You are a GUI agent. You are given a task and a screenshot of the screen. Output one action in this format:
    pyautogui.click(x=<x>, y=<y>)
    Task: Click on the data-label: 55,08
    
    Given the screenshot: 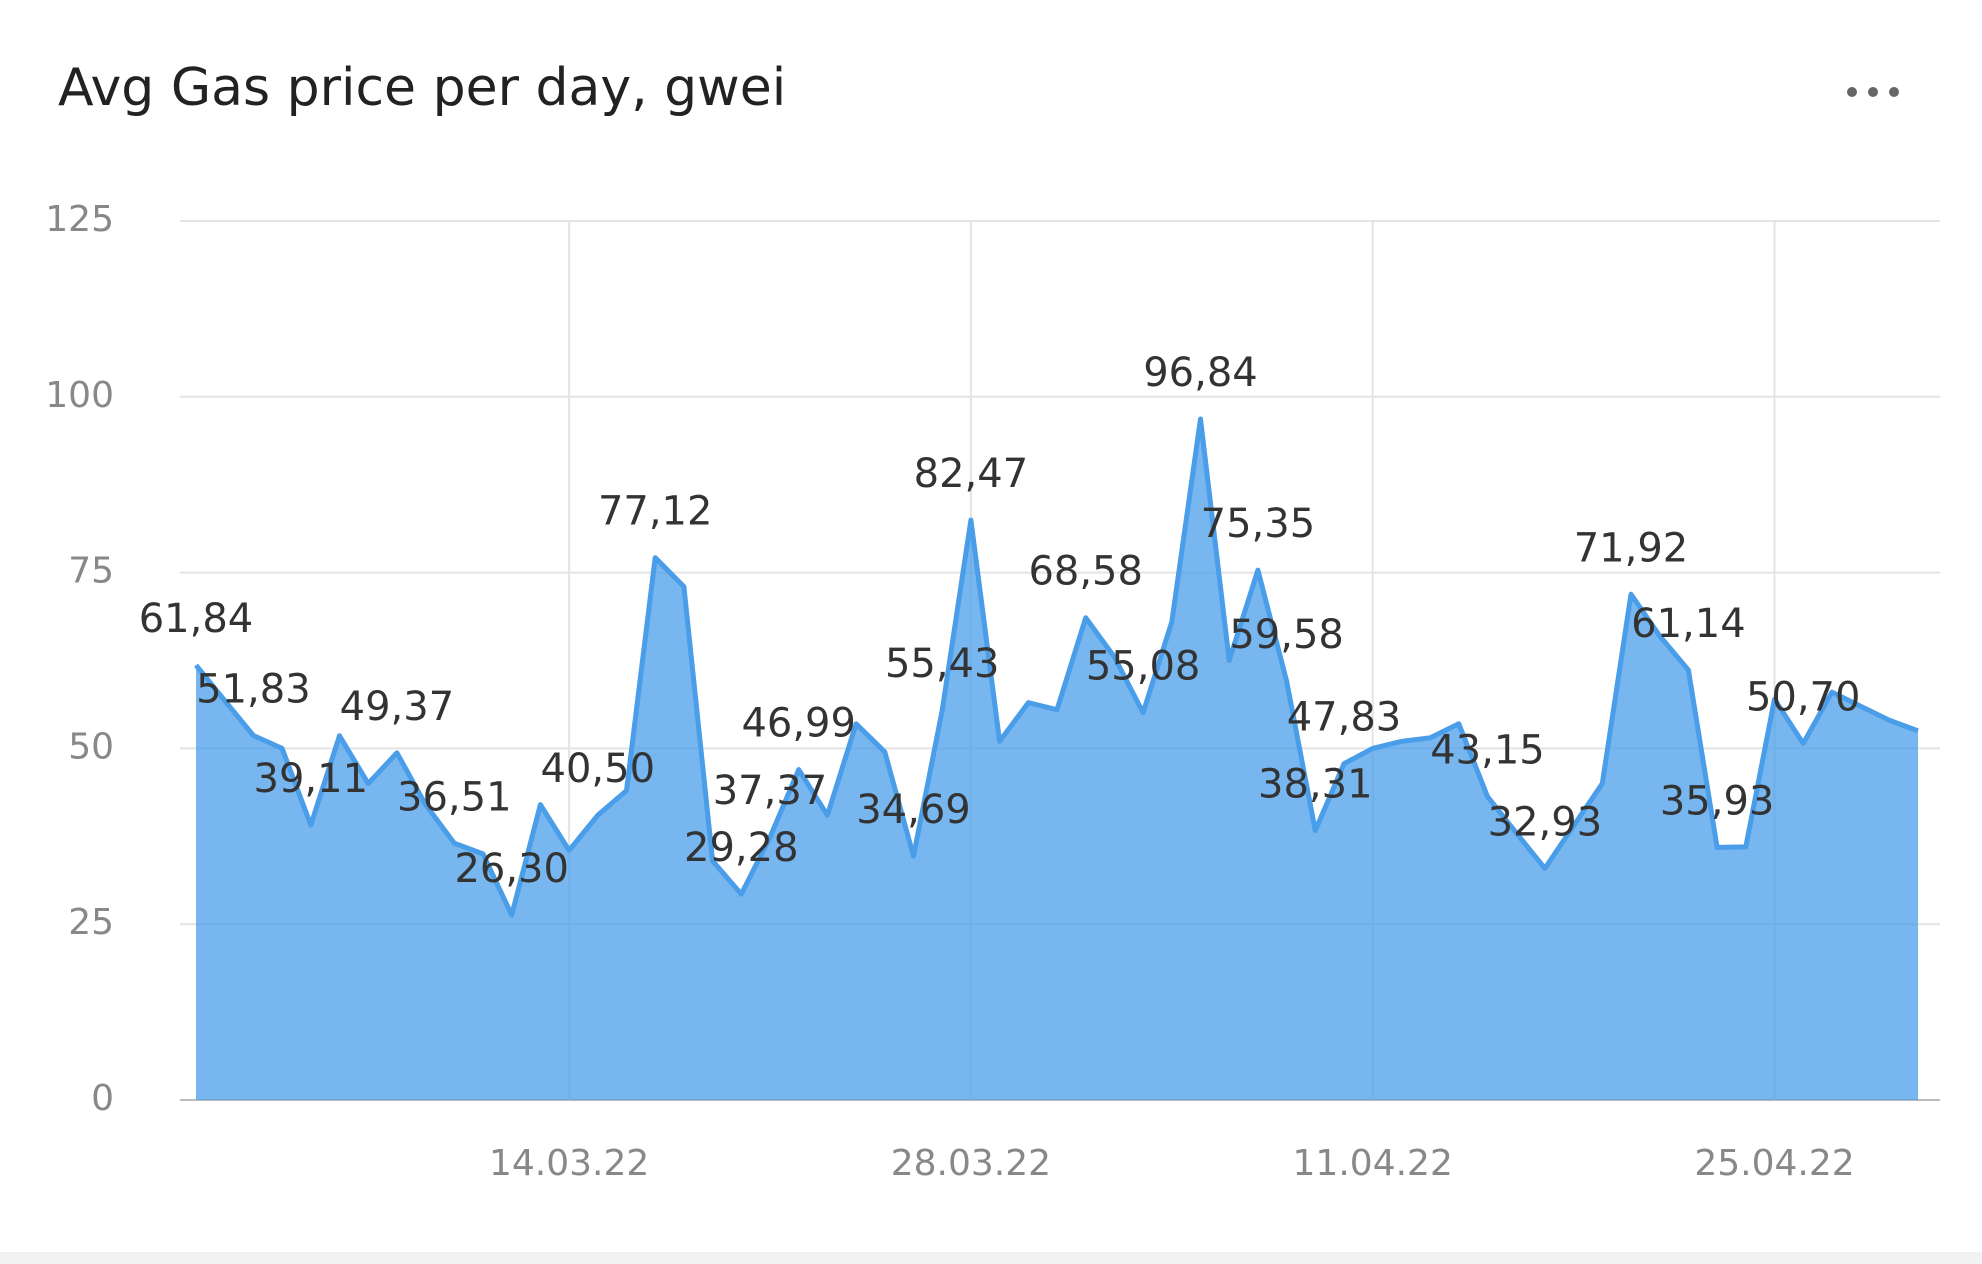 What is the action you would take?
    pyautogui.click(x=1143, y=667)
    